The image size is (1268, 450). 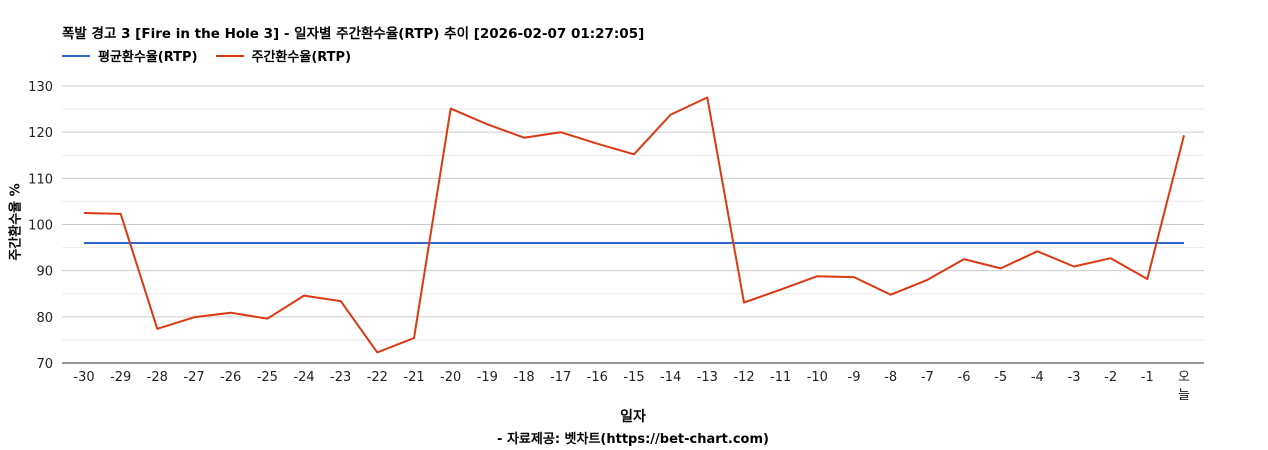 What do you see at coordinates (44, 272) in the screenshot?
I see `y-tick-label: 90` at bounding box center [44, 272].